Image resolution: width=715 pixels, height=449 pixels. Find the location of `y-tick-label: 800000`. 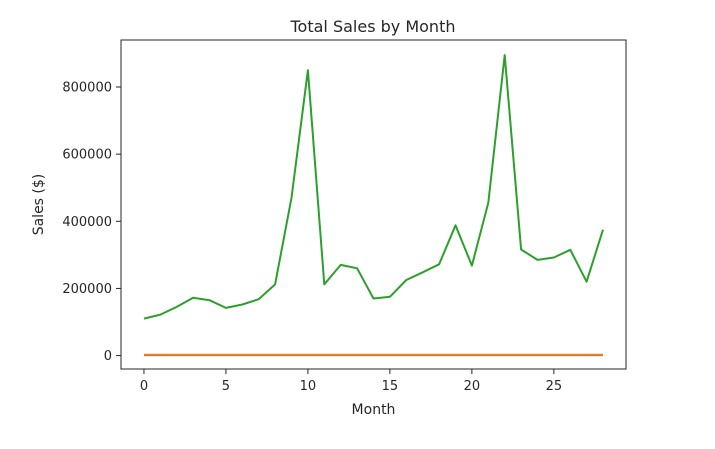

y-tick-label: 800000 is located at coordinates (87, 88).